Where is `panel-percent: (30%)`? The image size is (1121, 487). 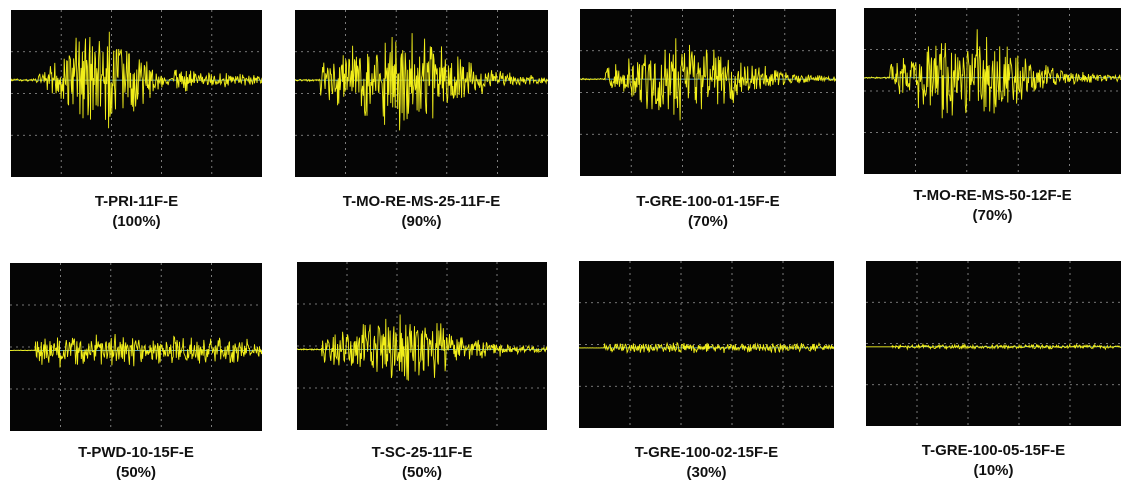
panel-percent: (30%) is located at coordinates (706, 472).